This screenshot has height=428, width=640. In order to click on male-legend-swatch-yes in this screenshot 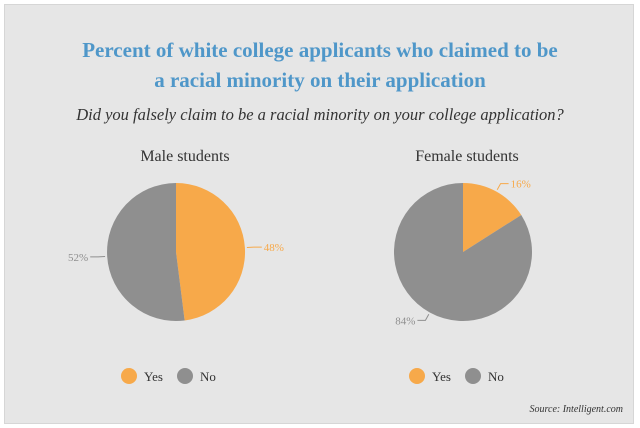, I will do `click(129, 376)`.